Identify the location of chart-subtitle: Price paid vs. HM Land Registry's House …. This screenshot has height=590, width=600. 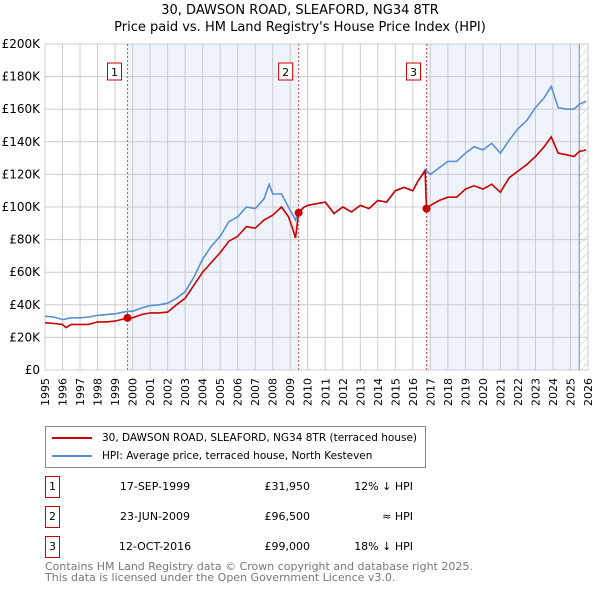
(300, 27).